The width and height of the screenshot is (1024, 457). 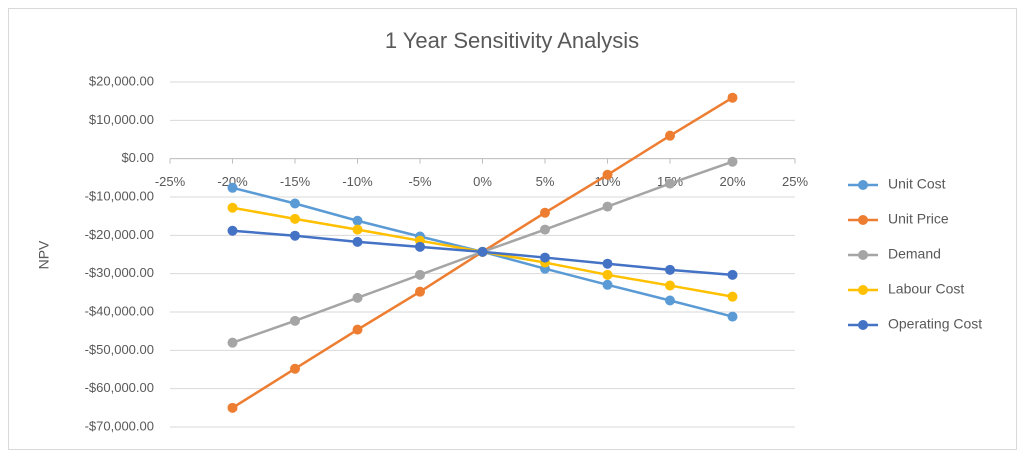 I want to click on x-tick-label: -10%, so click(x=357, y=181).